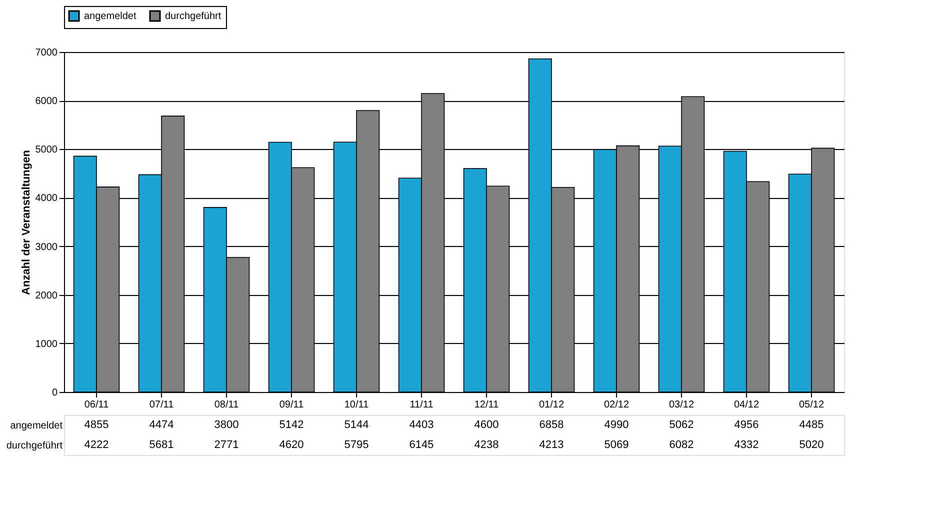  What do you see at coordinates (46, 53) in the screenshot?
I see `y-tick-label: 7000` at bounding box center [46, 53].